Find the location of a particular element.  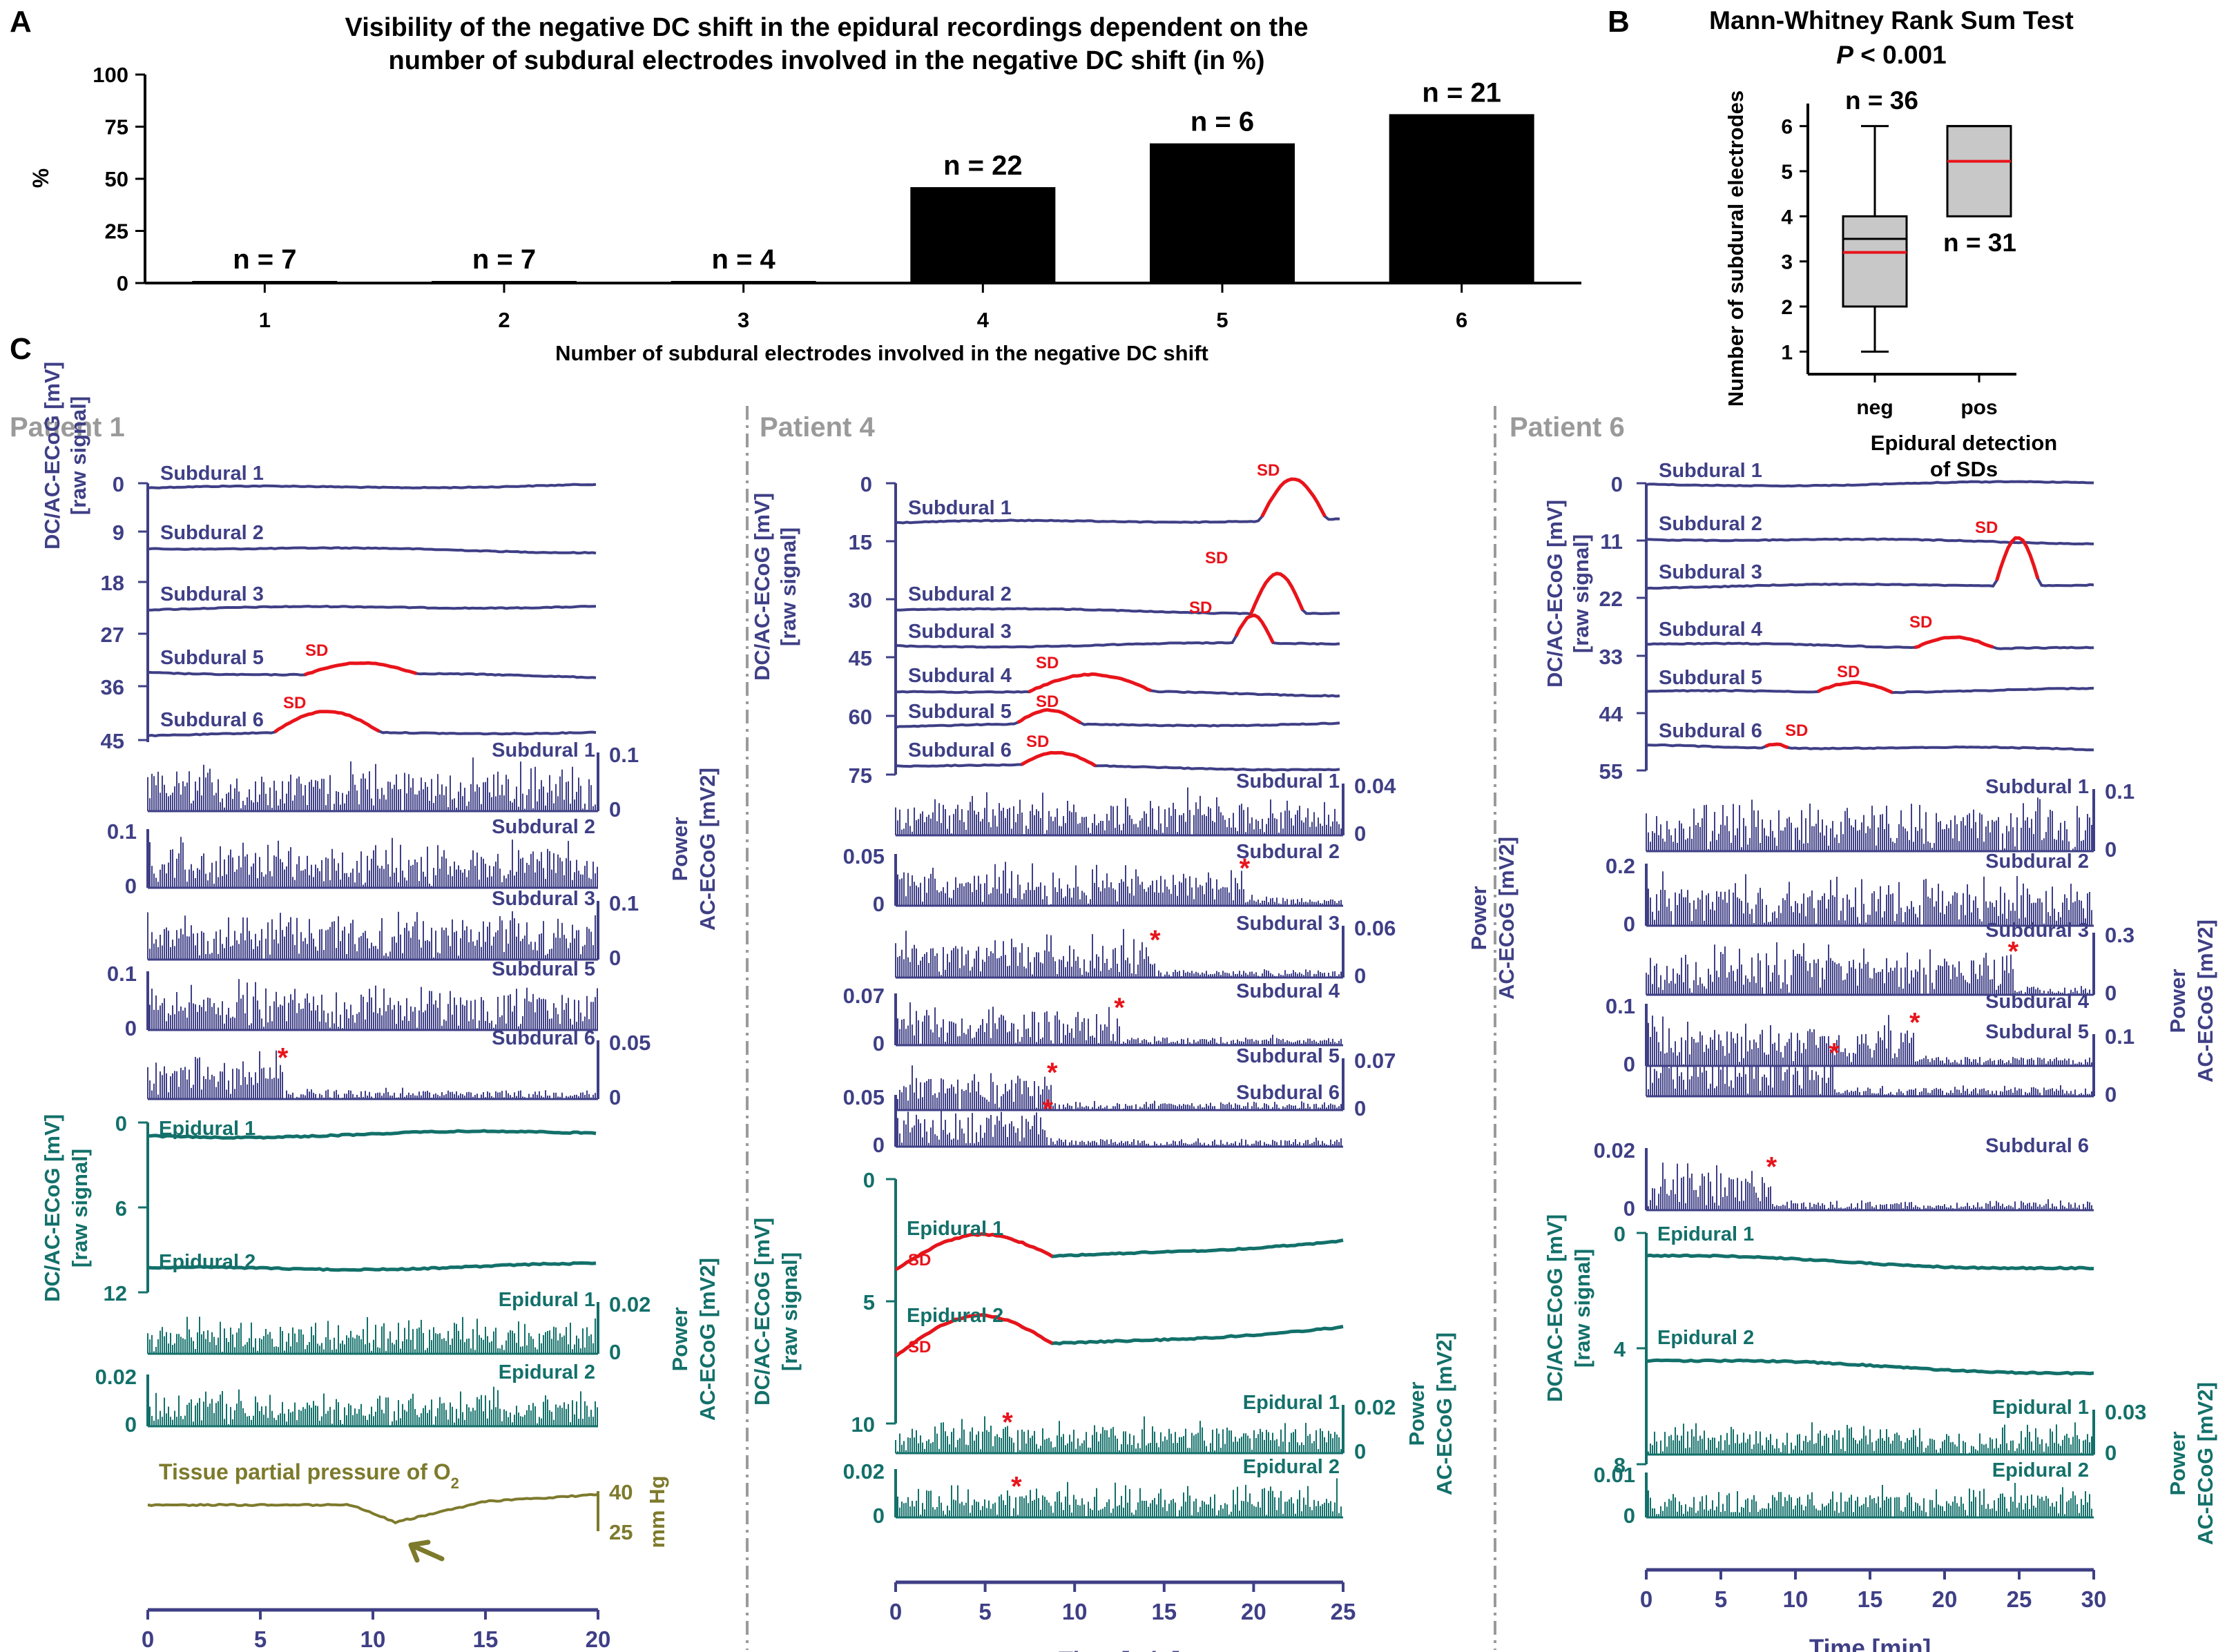

patient-title: Patient 4 is located at coordinates (817, 428).